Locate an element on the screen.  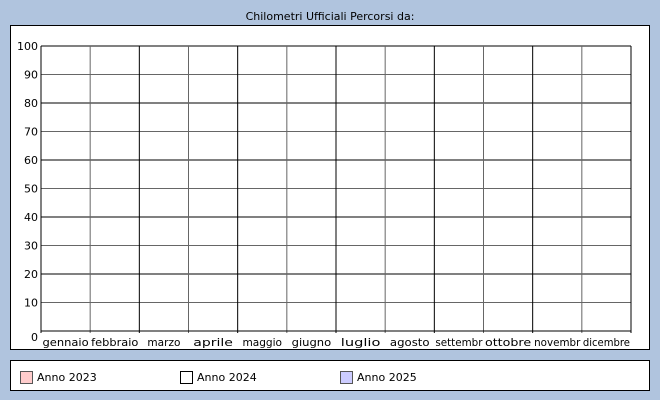
x-tick-label: maggio is located at coordinates (262, 342).